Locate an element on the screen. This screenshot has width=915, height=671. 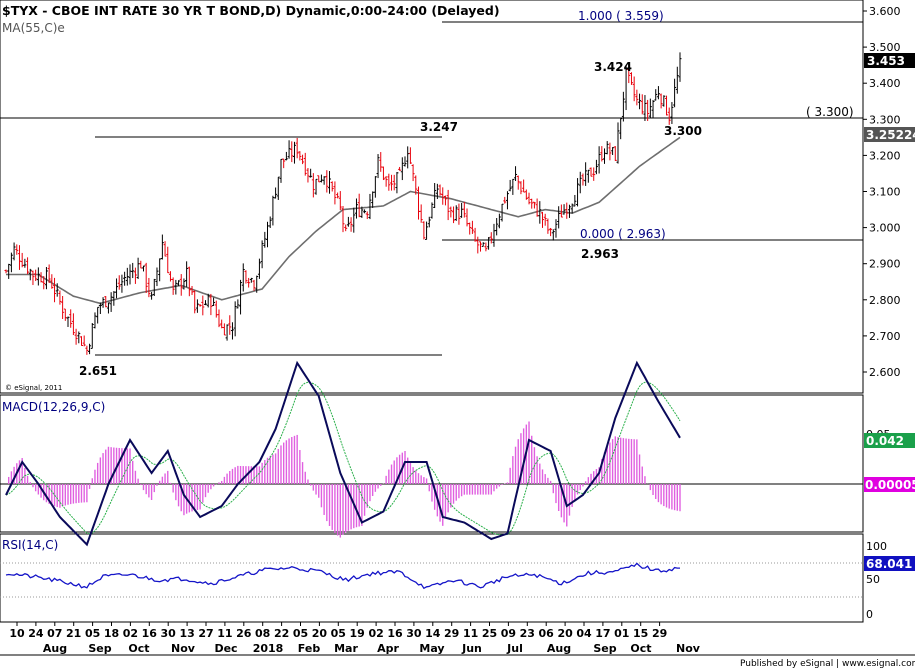
x-month-label: Nov is located at coordinates (688, 648).